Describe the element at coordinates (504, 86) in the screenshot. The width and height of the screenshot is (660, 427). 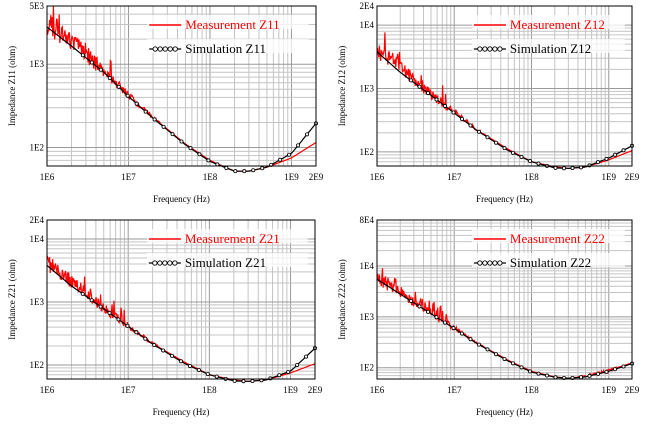
I see `plot-frame-z12` at that location.